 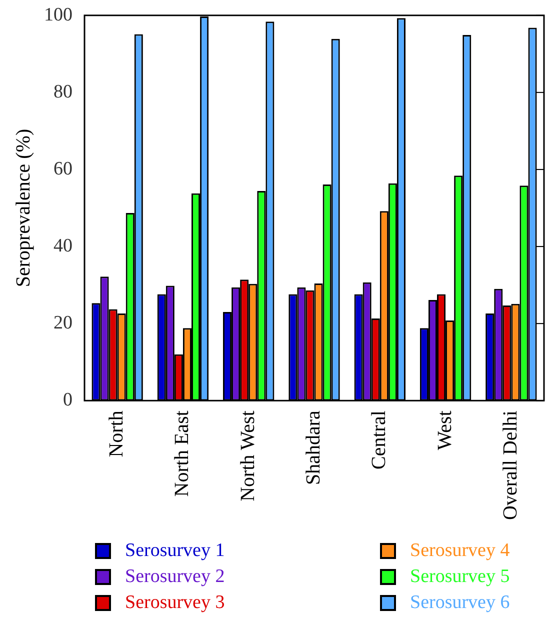 I want to click on x-tick-label: Central, so click(x=379, y=440).